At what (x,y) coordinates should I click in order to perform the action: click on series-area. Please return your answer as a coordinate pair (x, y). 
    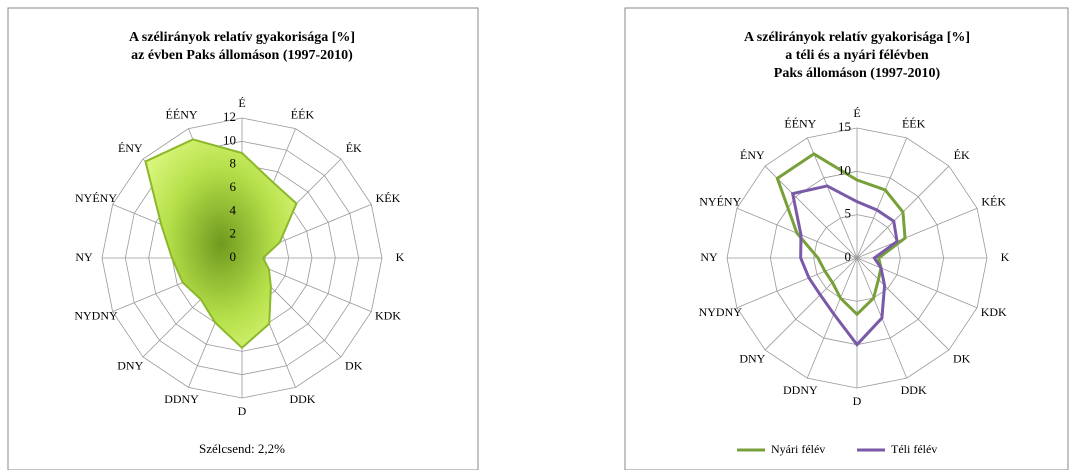
    Looking at the image, I should click on (221, 244).